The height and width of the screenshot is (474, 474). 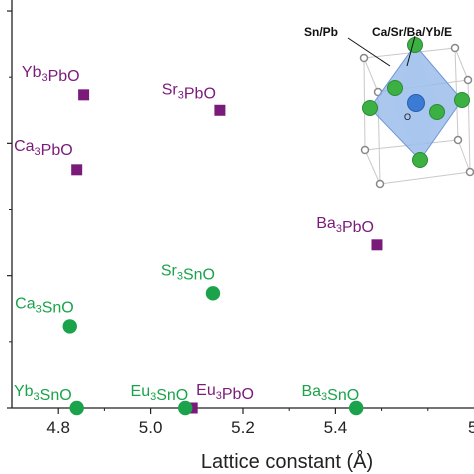 I want to click on asite-label: Ca/Sr/Ba/Yb/E, so click(x=412, y=32).